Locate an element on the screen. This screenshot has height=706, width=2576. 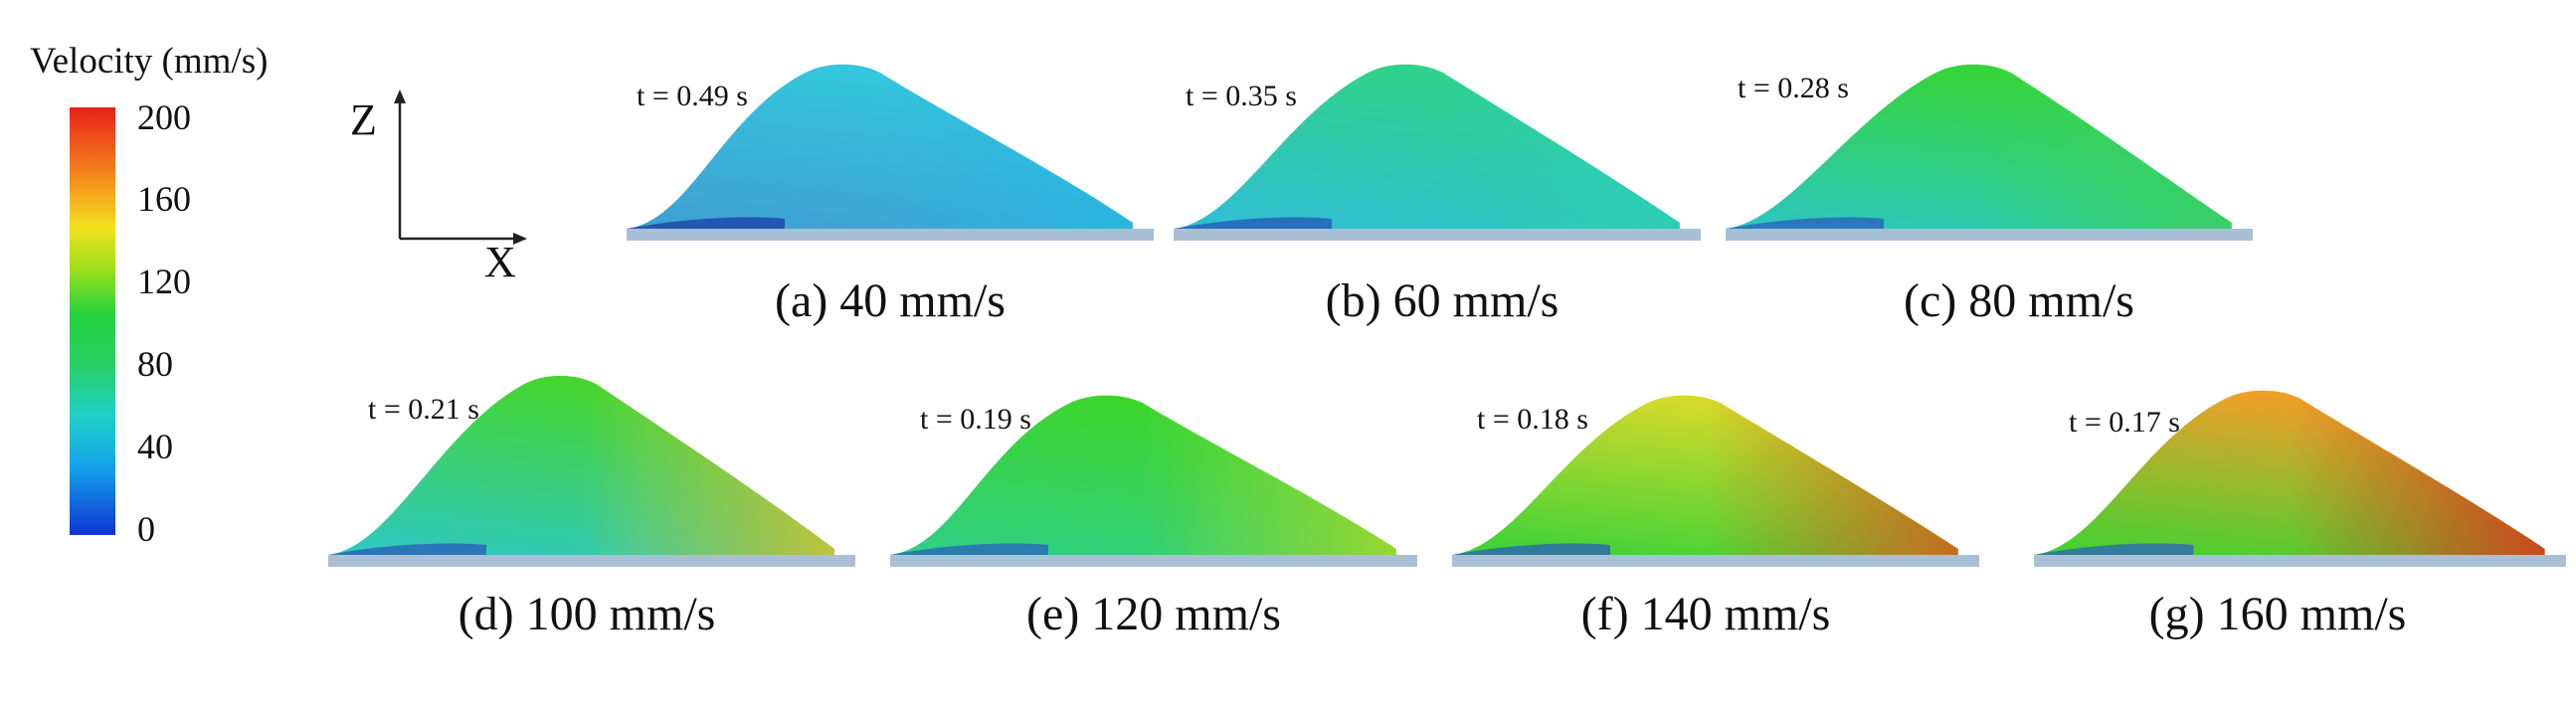
panel-caption: (b) 60 mm/s is located at coordinates (1442, 301).